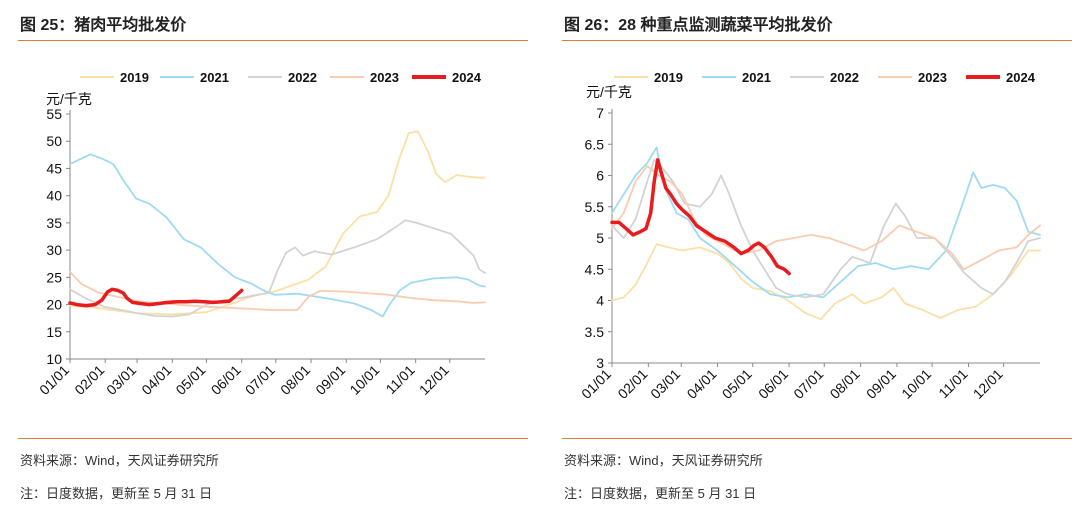 Image resolution: width=1080 pixels, height=506 pixels. I want to click on series-line-2023, so click(826, 218).